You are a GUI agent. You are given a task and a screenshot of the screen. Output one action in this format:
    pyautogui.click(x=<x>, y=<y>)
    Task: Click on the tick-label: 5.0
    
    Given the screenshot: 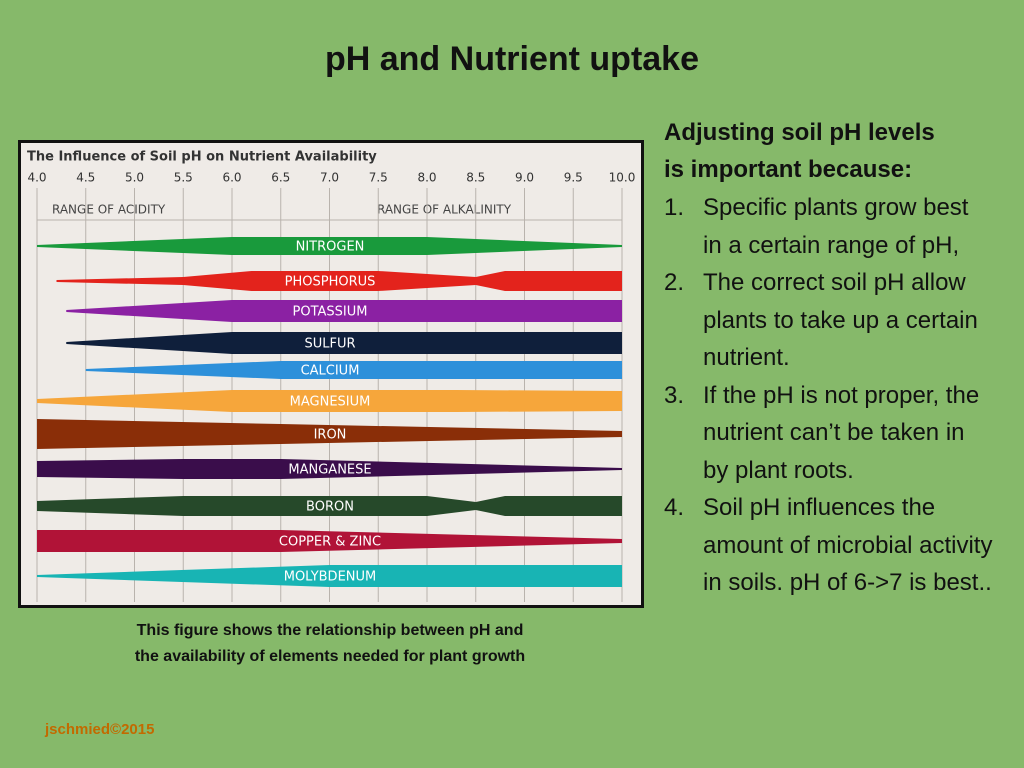 What is the action you would take?
    pyautogui.click(x=134, y=178)
    